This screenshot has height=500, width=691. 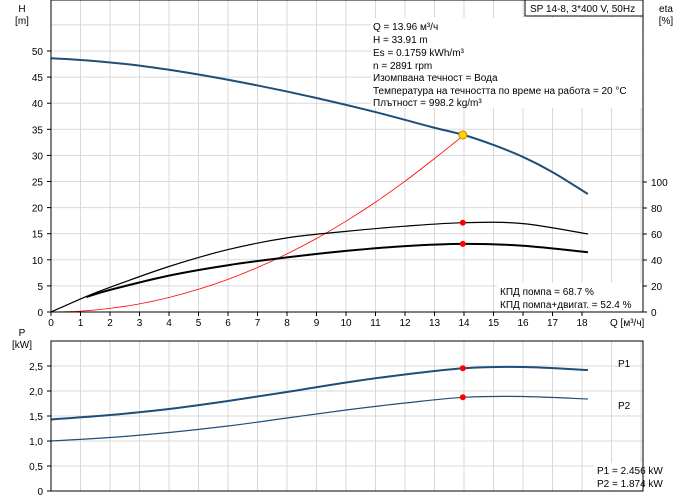 What do you see at coordinates (624, 406) in the screenshot?
I see `p2-curve-label: P2` at bounding box center [624, 406].